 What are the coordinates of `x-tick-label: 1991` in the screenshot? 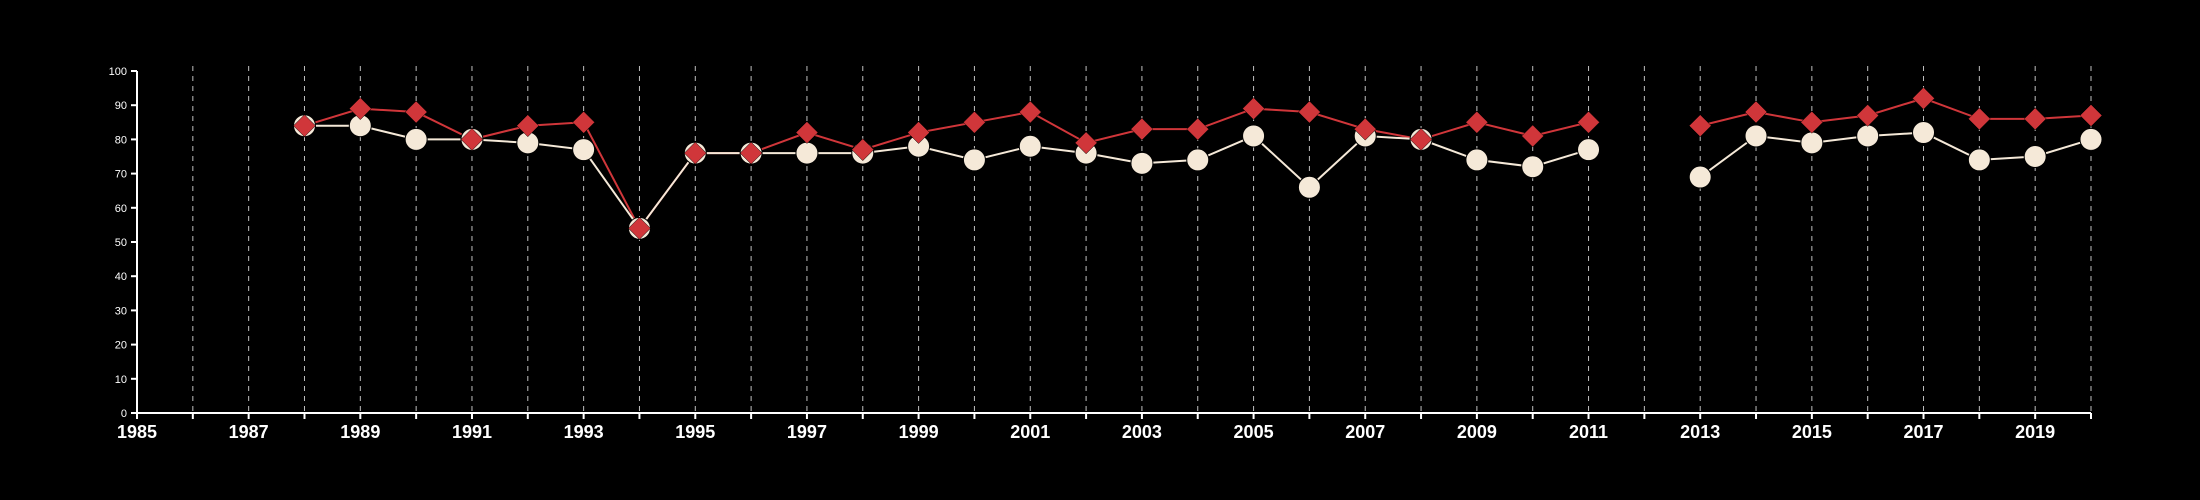 It's located at (472, 432).